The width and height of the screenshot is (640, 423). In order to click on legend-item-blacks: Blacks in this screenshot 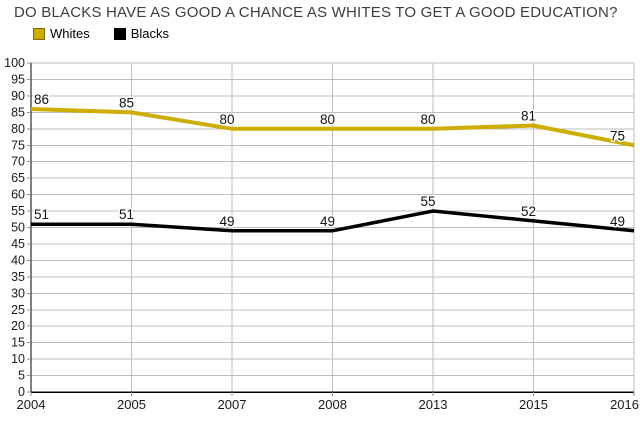, I will do `click(141, 33)`.